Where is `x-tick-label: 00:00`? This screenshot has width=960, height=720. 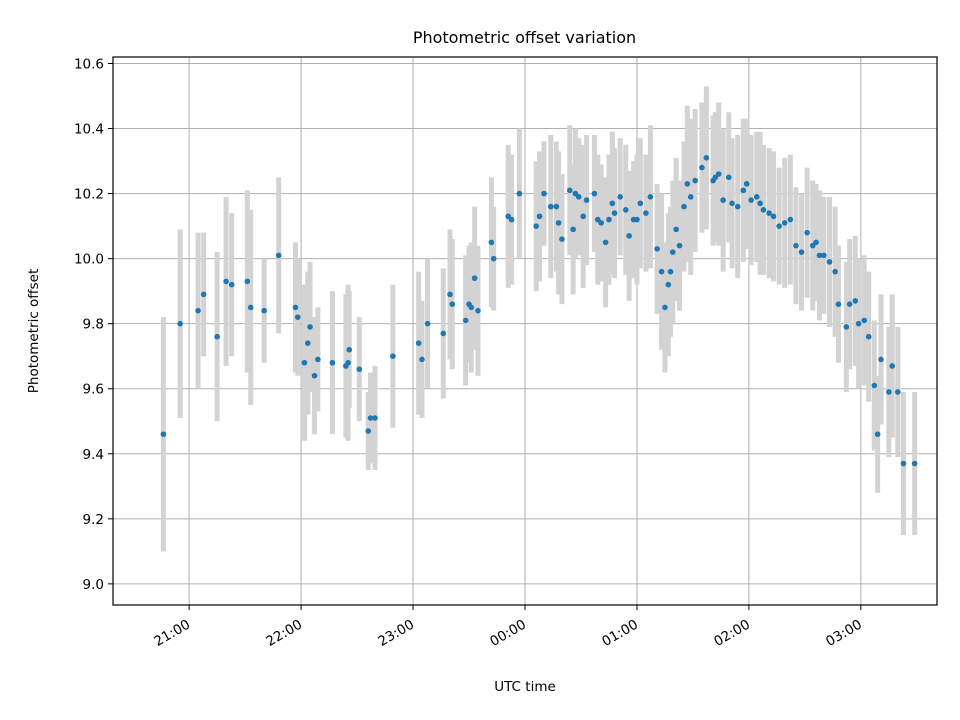
x-tick-label: 00:00 is located at coordinates (508, 633).